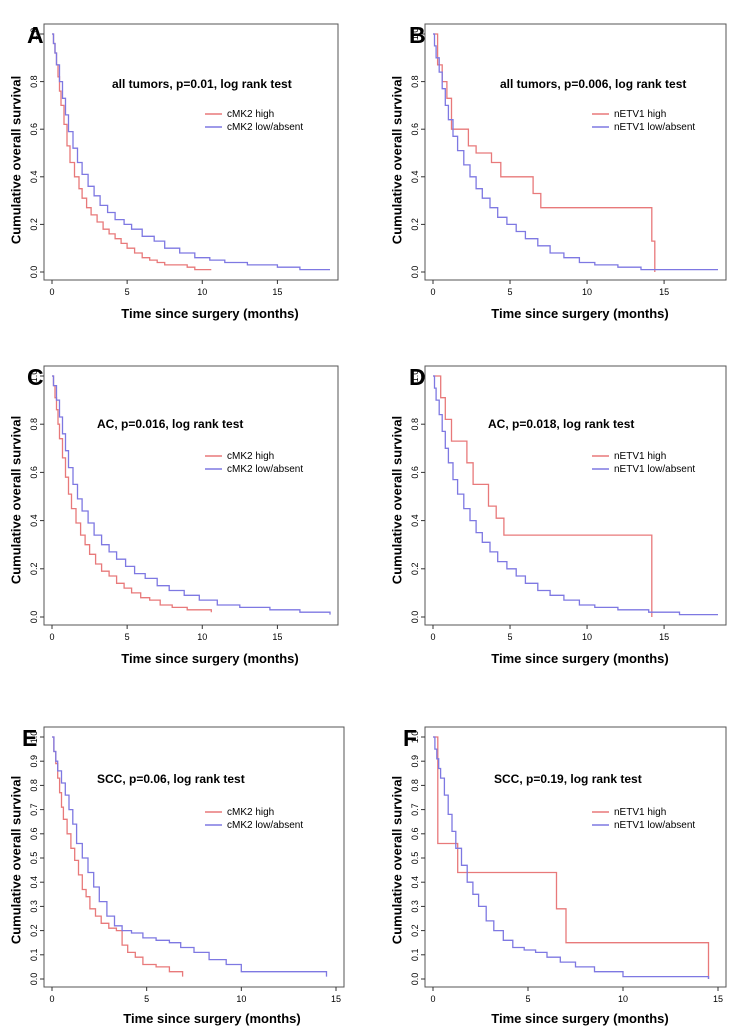 This screenshot has height=1029, width=734. Describe the element at coordinates (561, 424) in the screenshot. I see `panel-annotation: AC, p=0.018, log rank test` at that location.